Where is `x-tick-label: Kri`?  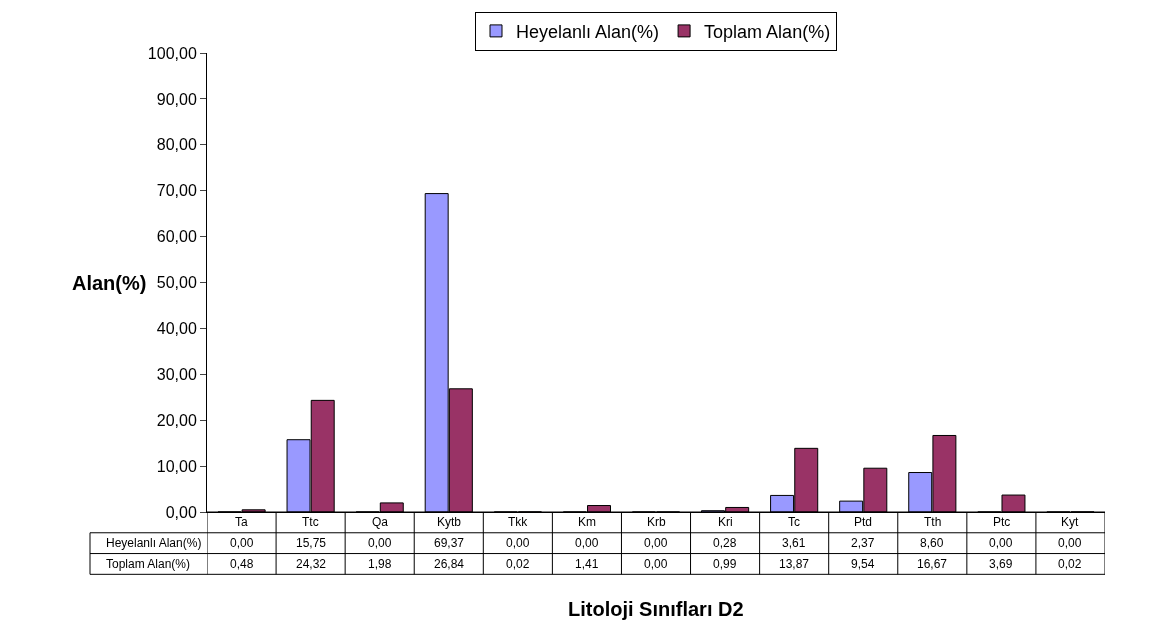 x-tick-label: Kri is located at coordinates (725, 522).